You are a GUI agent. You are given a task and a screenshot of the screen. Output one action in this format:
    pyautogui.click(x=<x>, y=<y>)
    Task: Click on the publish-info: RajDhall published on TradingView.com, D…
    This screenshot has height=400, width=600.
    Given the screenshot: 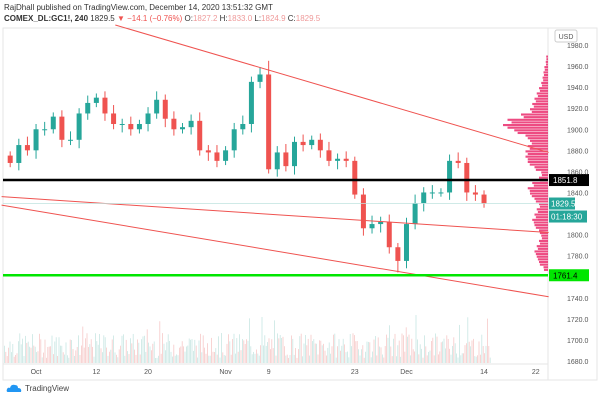 What is the action you would take?
    pyautogui.click(x=138, y=7)
    